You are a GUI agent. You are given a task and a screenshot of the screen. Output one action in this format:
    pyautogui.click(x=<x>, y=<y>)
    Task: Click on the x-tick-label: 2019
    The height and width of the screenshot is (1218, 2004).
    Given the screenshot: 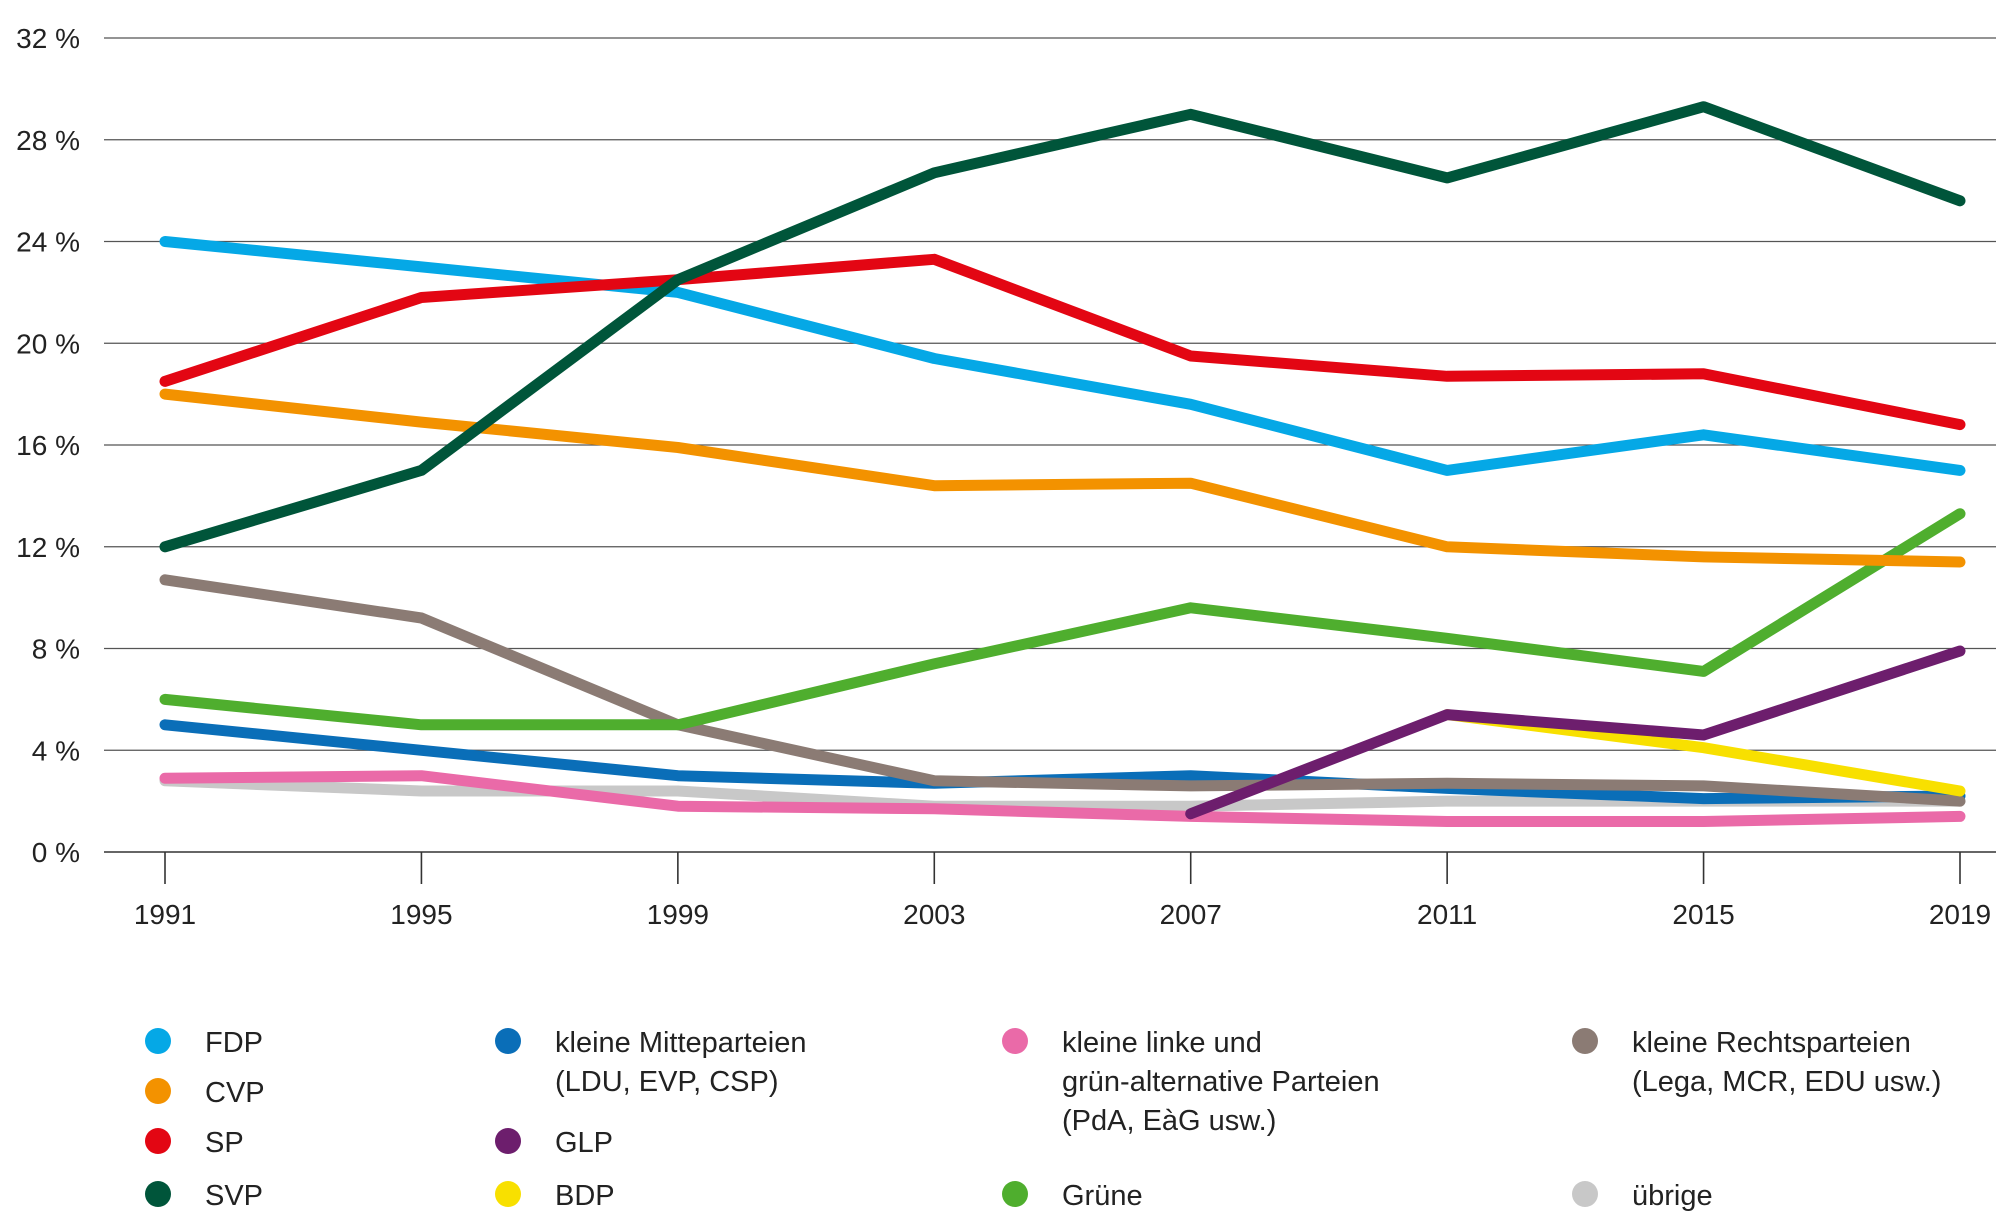 What is the action you would take?
    pyautogui.click(x=1960, y=914)
    